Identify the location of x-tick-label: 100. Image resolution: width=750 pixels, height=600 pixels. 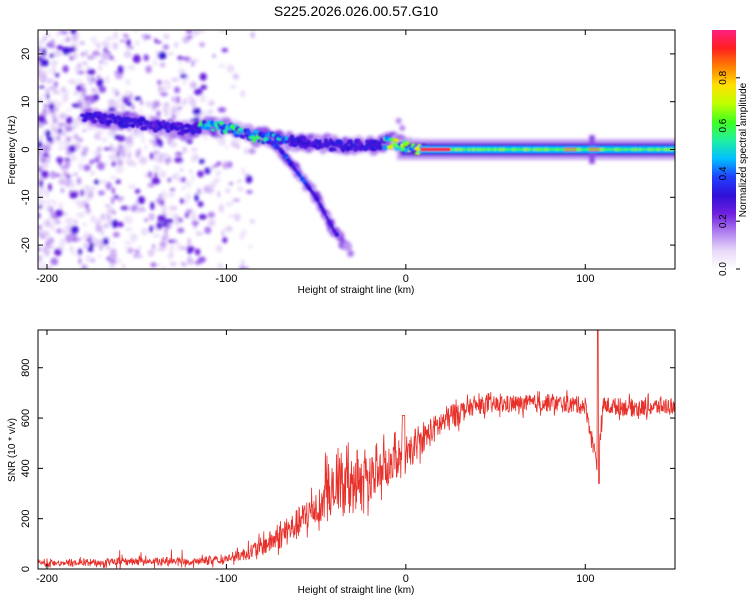
(585, 279).